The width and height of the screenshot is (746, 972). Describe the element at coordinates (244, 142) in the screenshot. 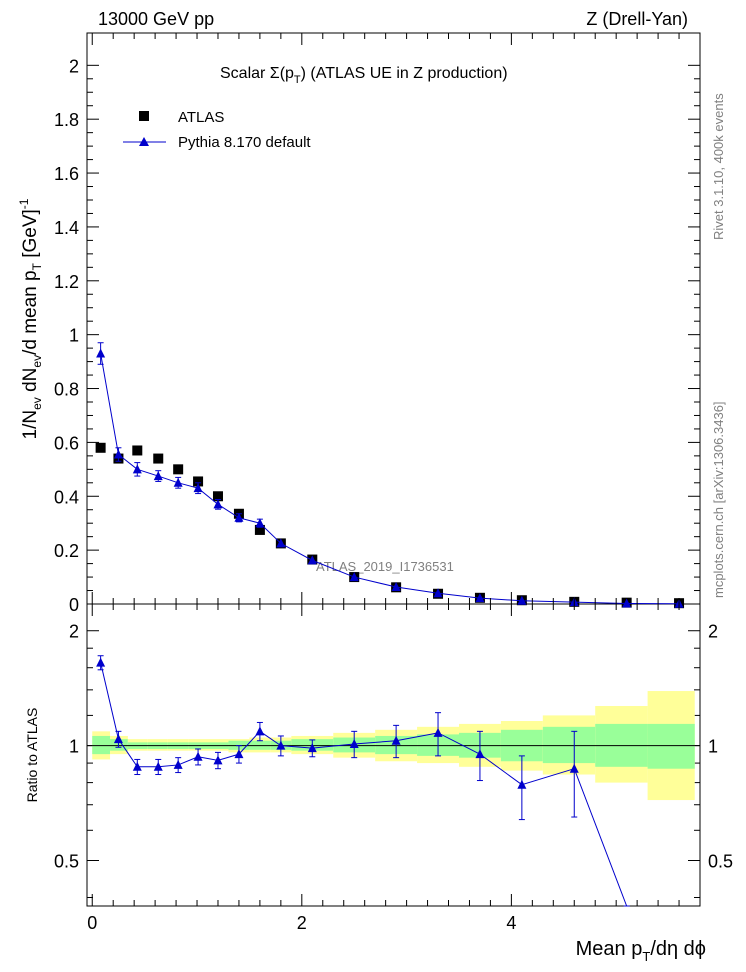

I see `legend-label-pythia: Pythia 8.170 default` at that location.